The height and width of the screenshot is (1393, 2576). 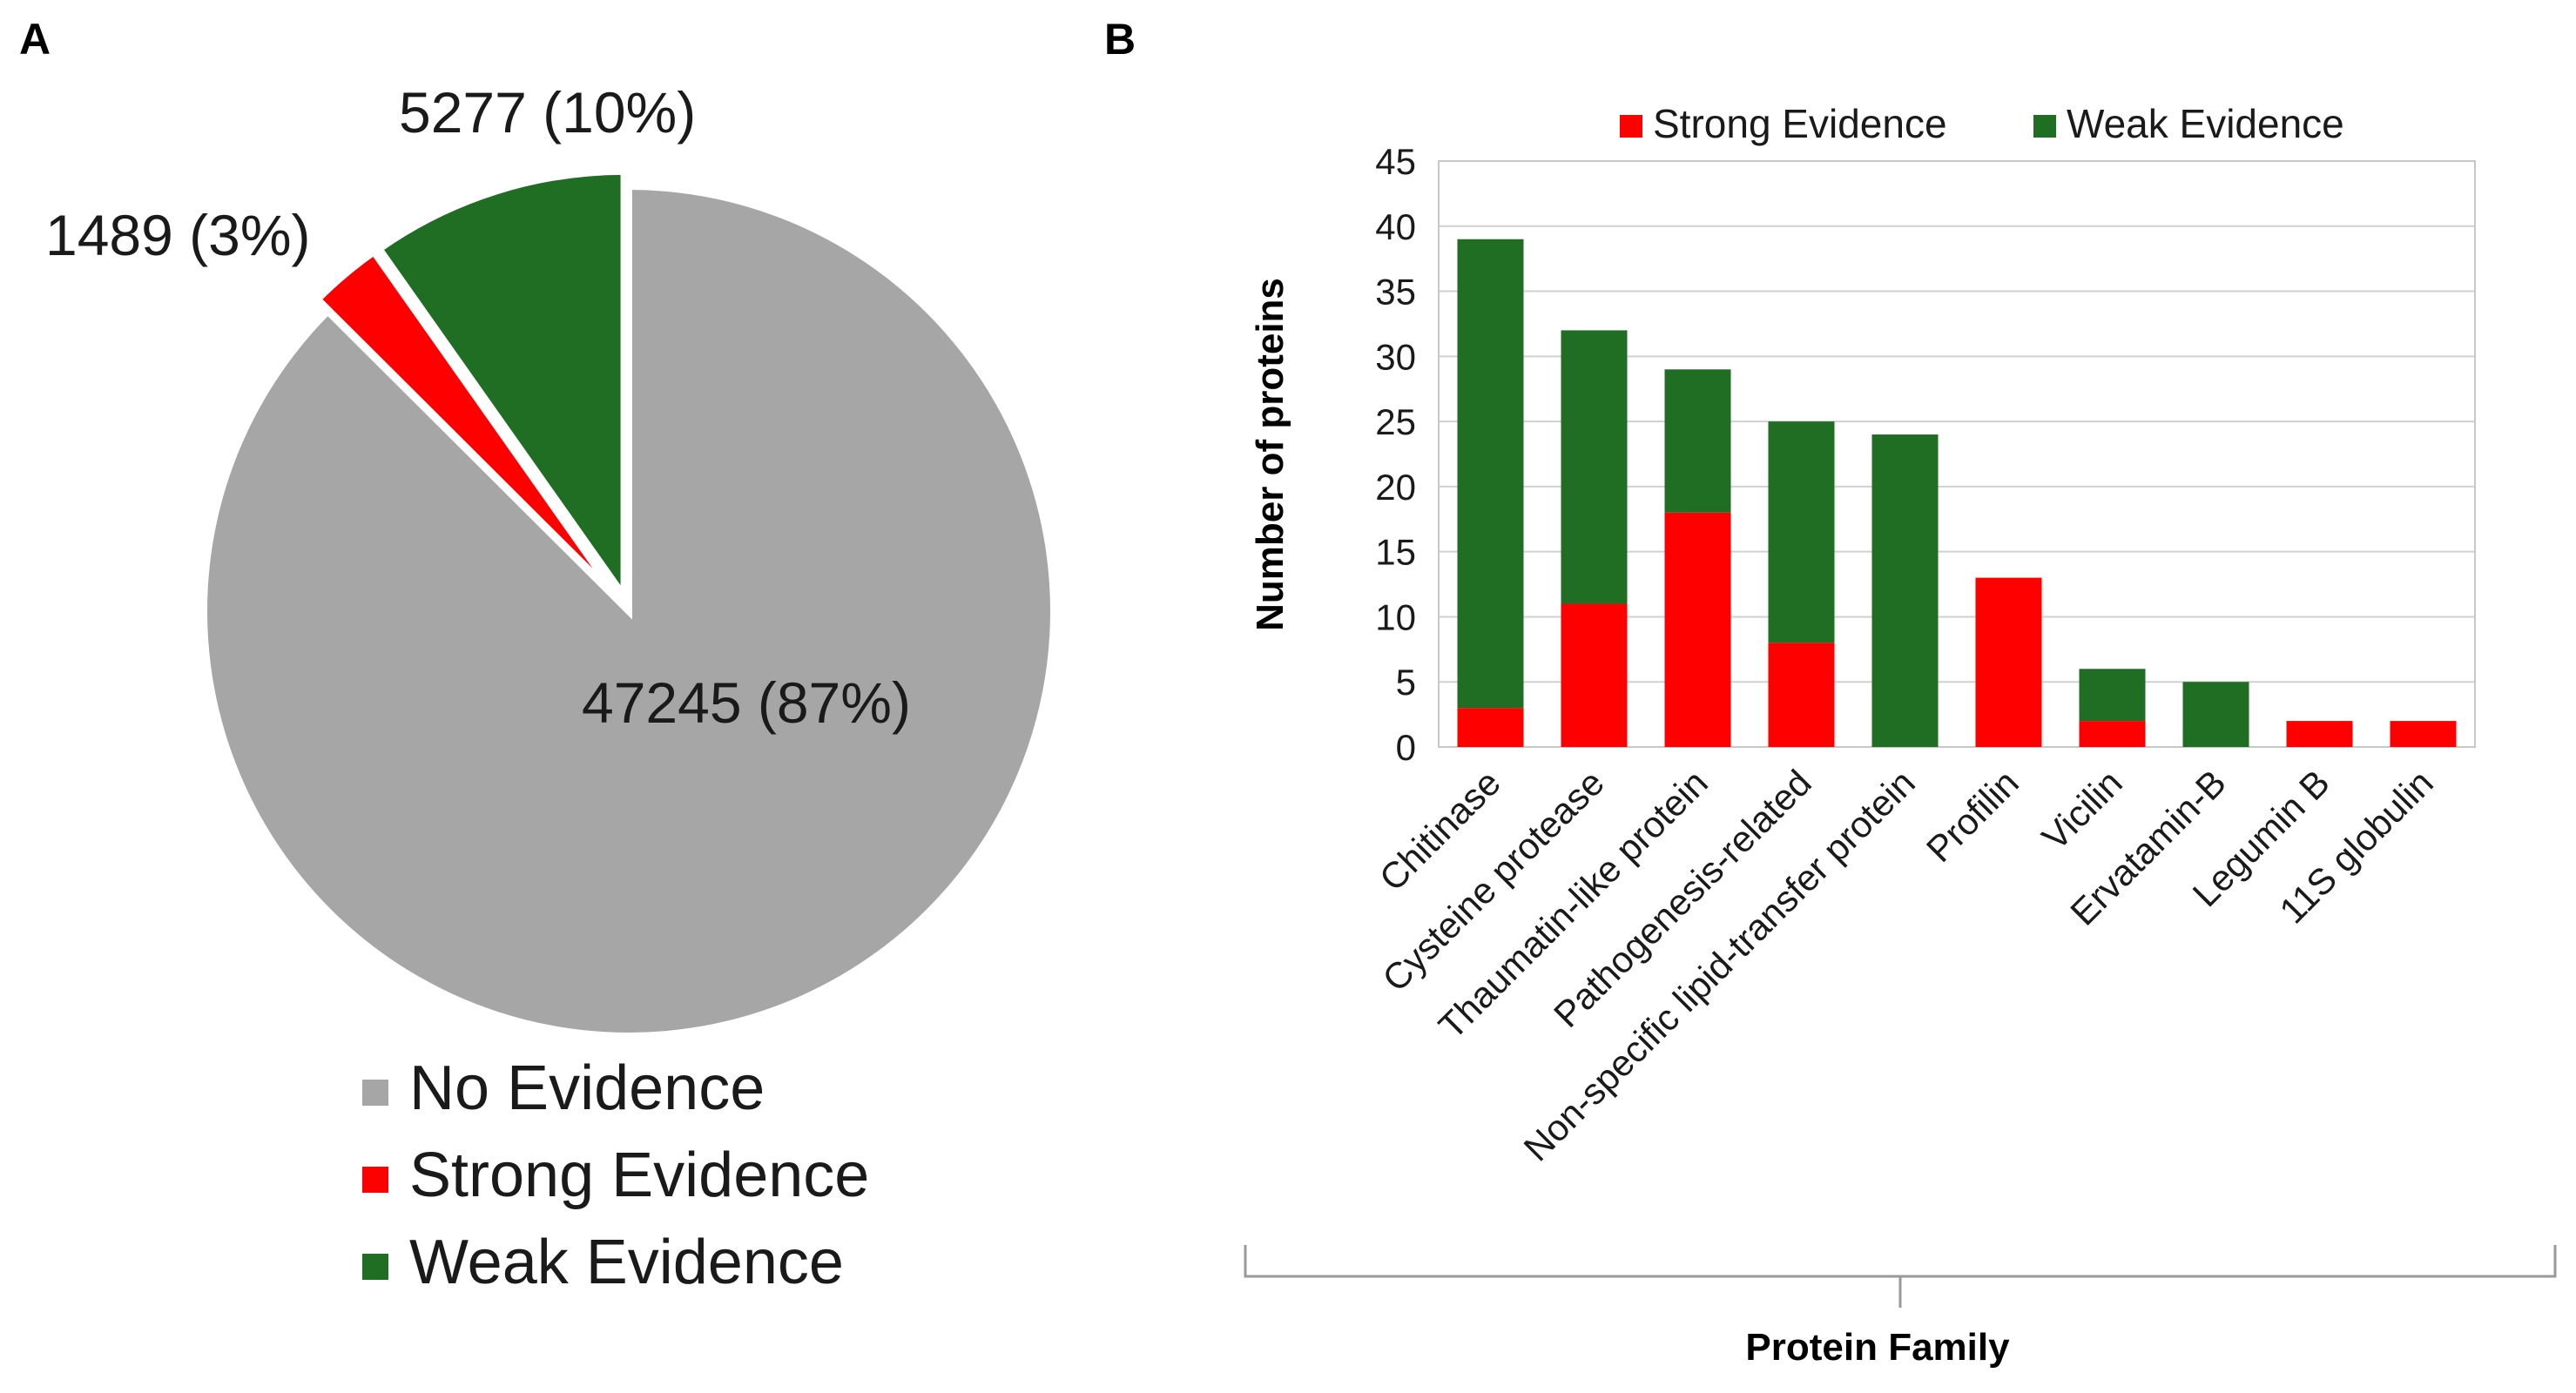 What do you see at coordinates (1406, 747) in the screenshot?
I see `y-tick-label: 0` at bounding box center [1406, 747].